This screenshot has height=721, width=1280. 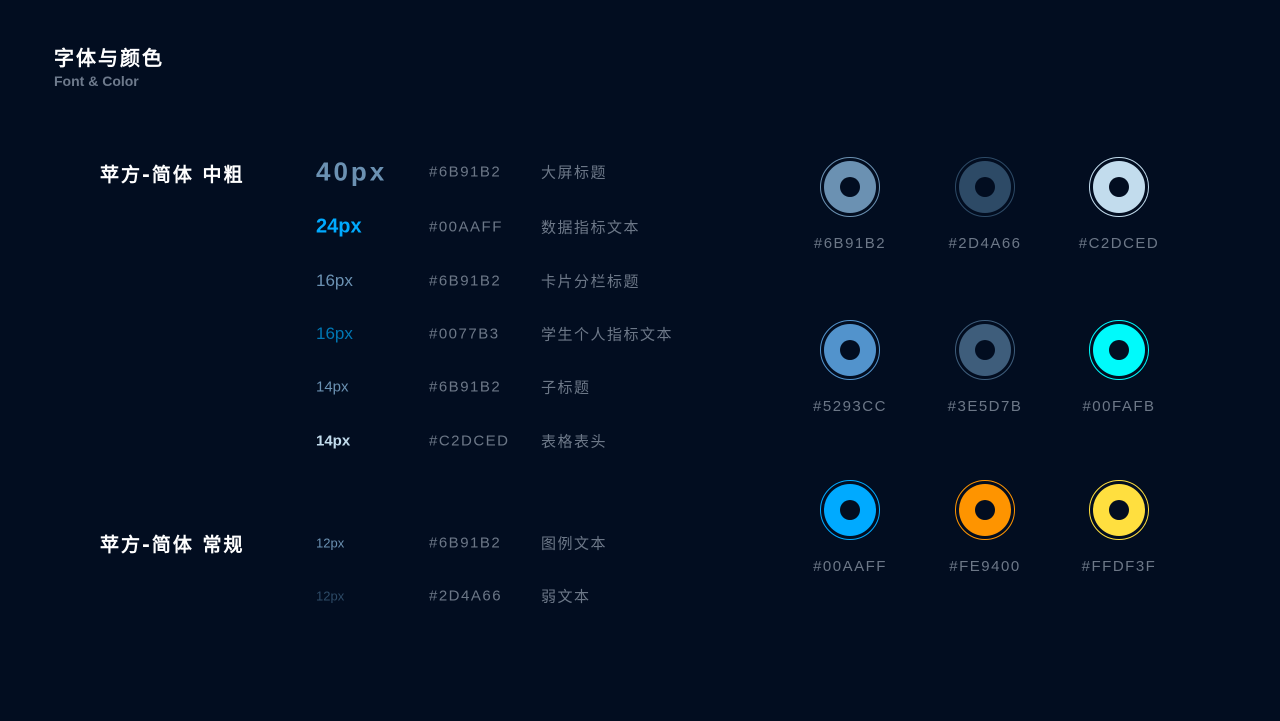 What do you see at coordinates (536, 387) in the screenshot?
I see `font-spec-row: 14px #6B91B2 子标题` at bounding box center [536, 387].